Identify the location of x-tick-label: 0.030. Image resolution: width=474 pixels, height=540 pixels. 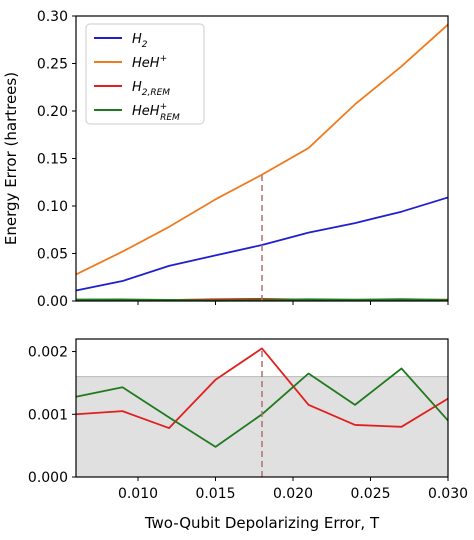
(448, 494).